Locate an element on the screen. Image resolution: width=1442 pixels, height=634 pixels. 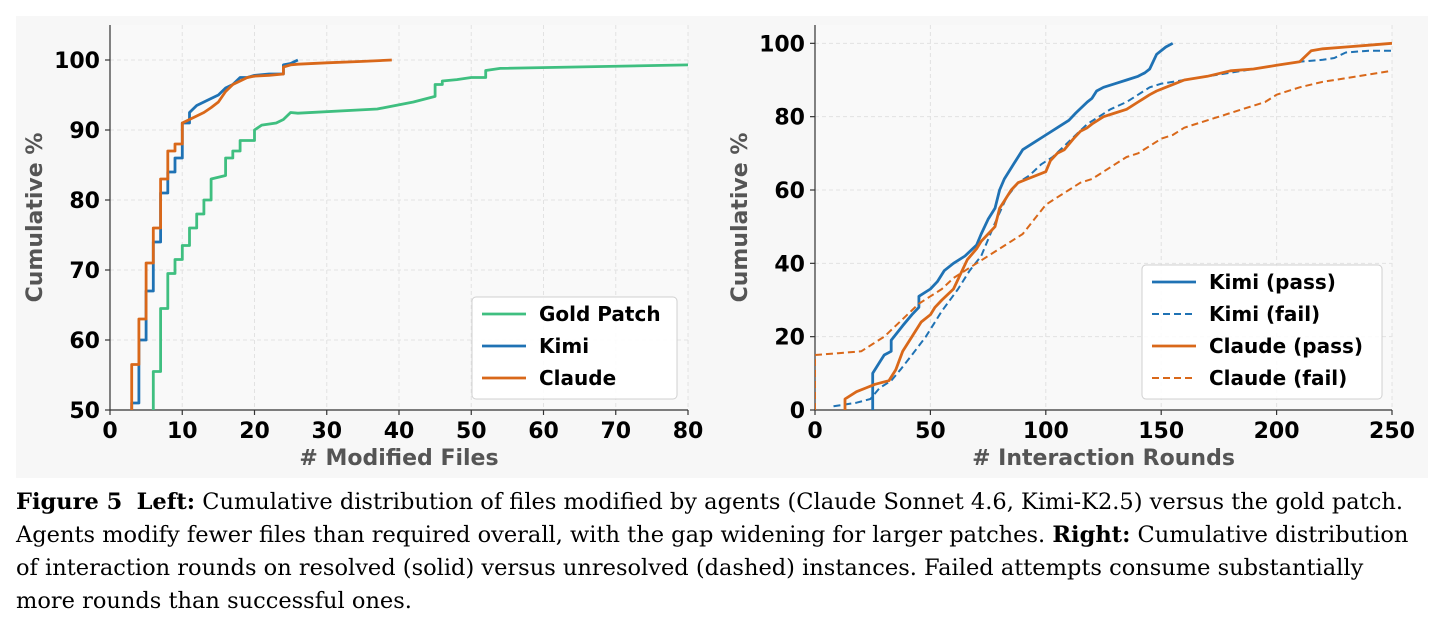
right-y-tick-label: 80 is located at coordinates (789, 118).